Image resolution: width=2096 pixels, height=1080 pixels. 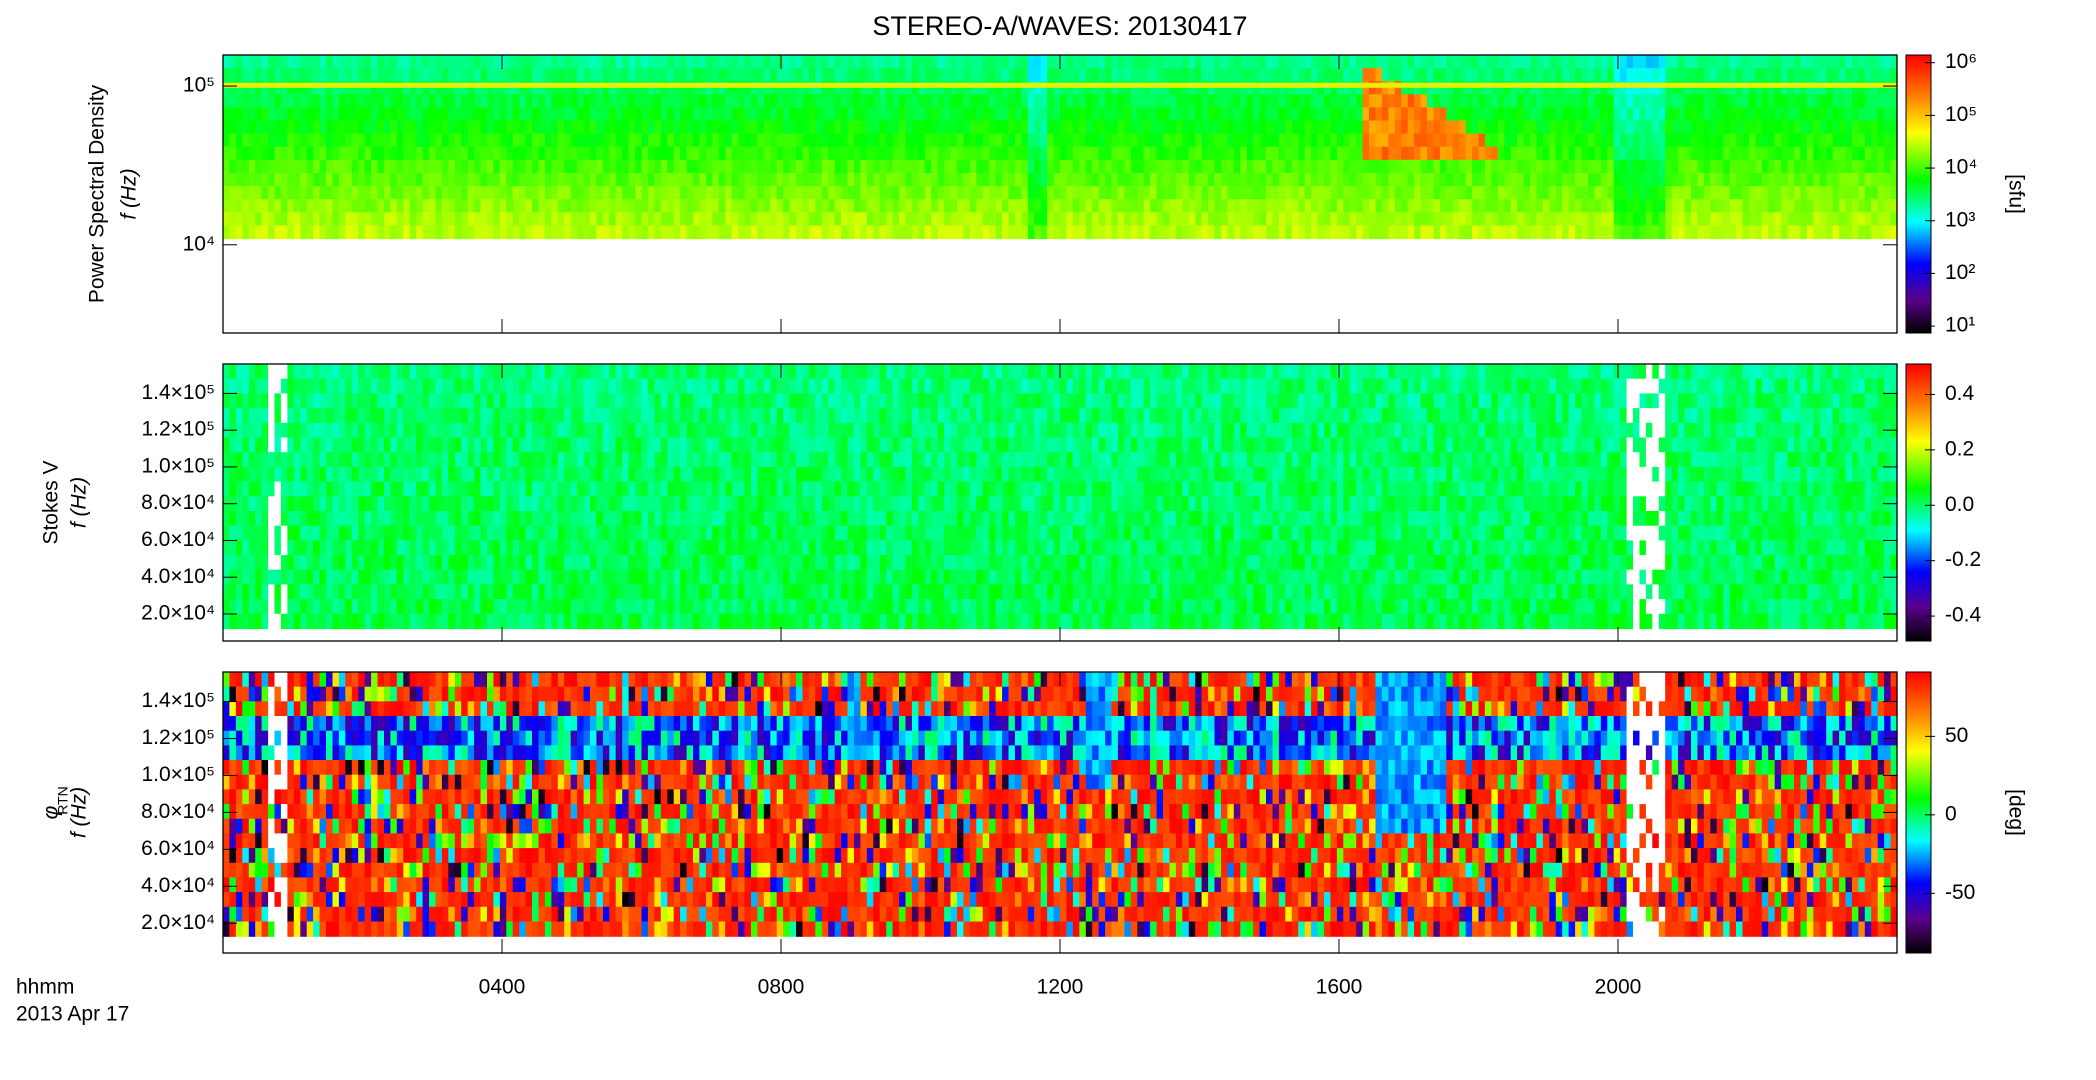 What do you see at coordinates (1961, 167) in the screenshot?
I see `colorbar-tick-label: 10⁴` at bounding box center [1961, 167].